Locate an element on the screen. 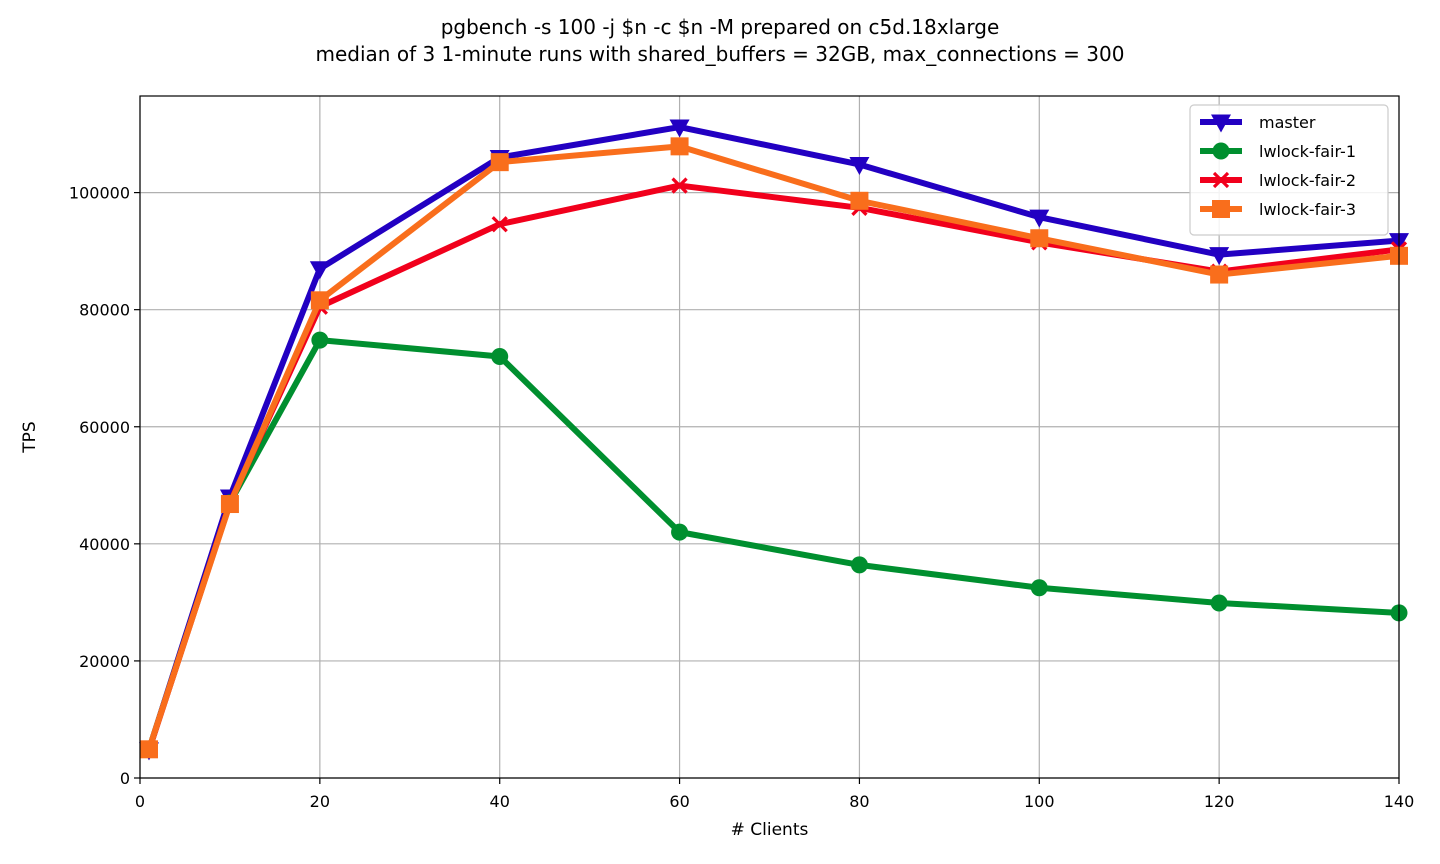 Image resolution: width=1440 pixels, height=864 pixels. legend-item-master: master is located at coordinates (1258, 123).